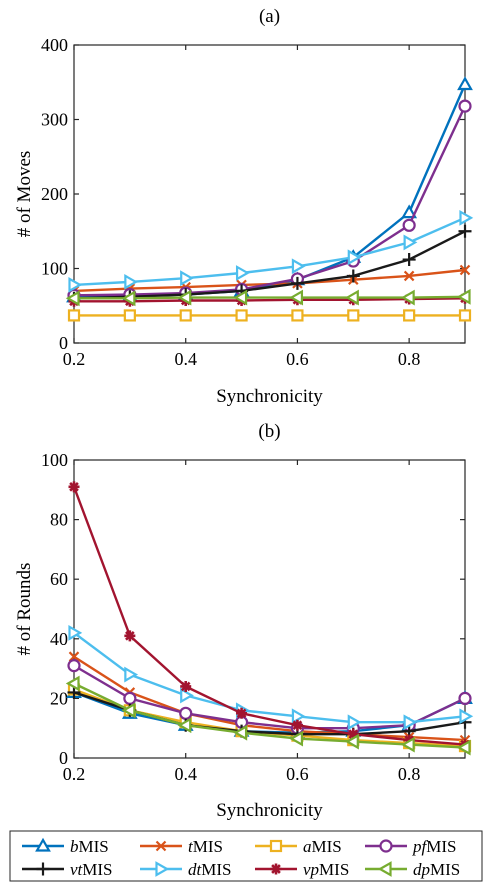 The width and height of the screenshot is (487, 886). Describe the element at coordinates (269, 315) in the screenshot. I see `panel-a-series-aMIS` at that location.